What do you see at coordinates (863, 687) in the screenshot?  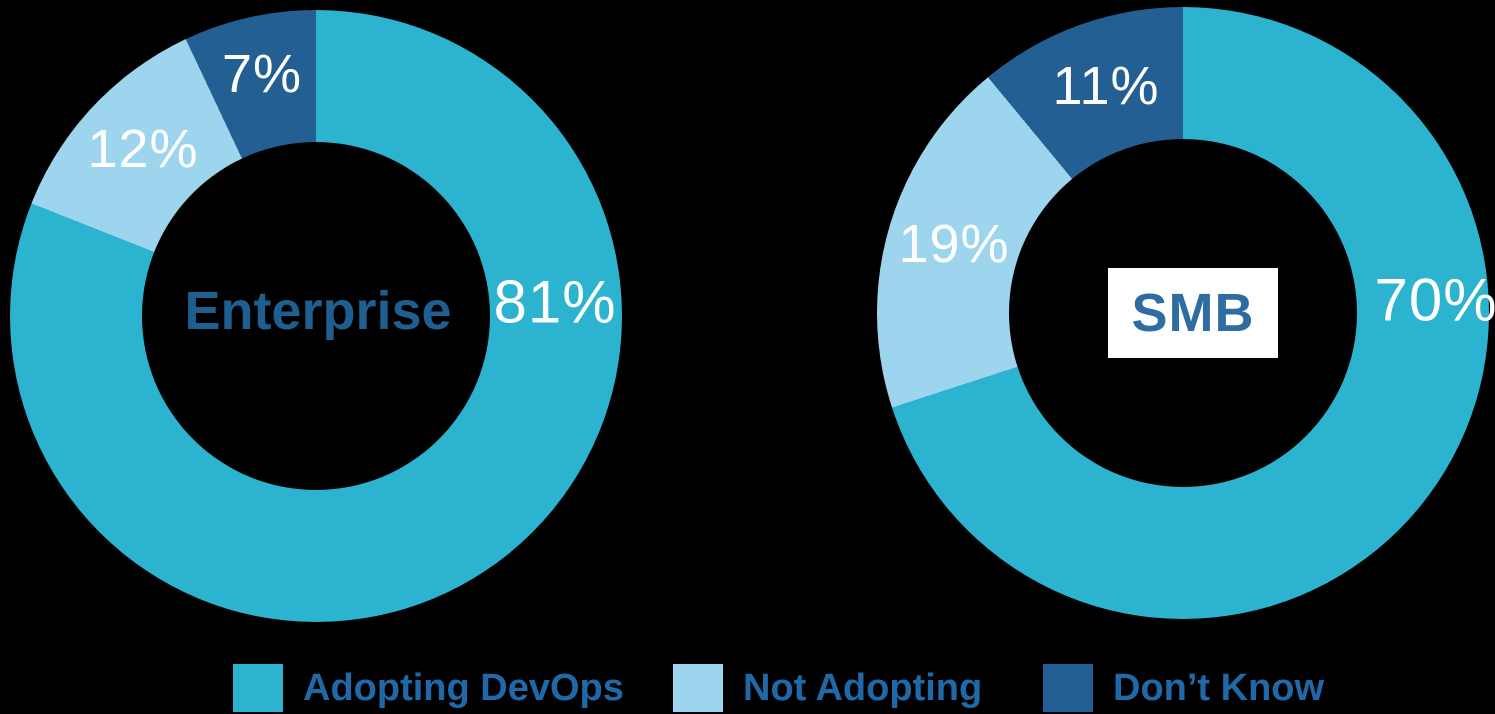 I see `legend-label-not-adopting: Not Adopting` at bounding box center [863, 687].